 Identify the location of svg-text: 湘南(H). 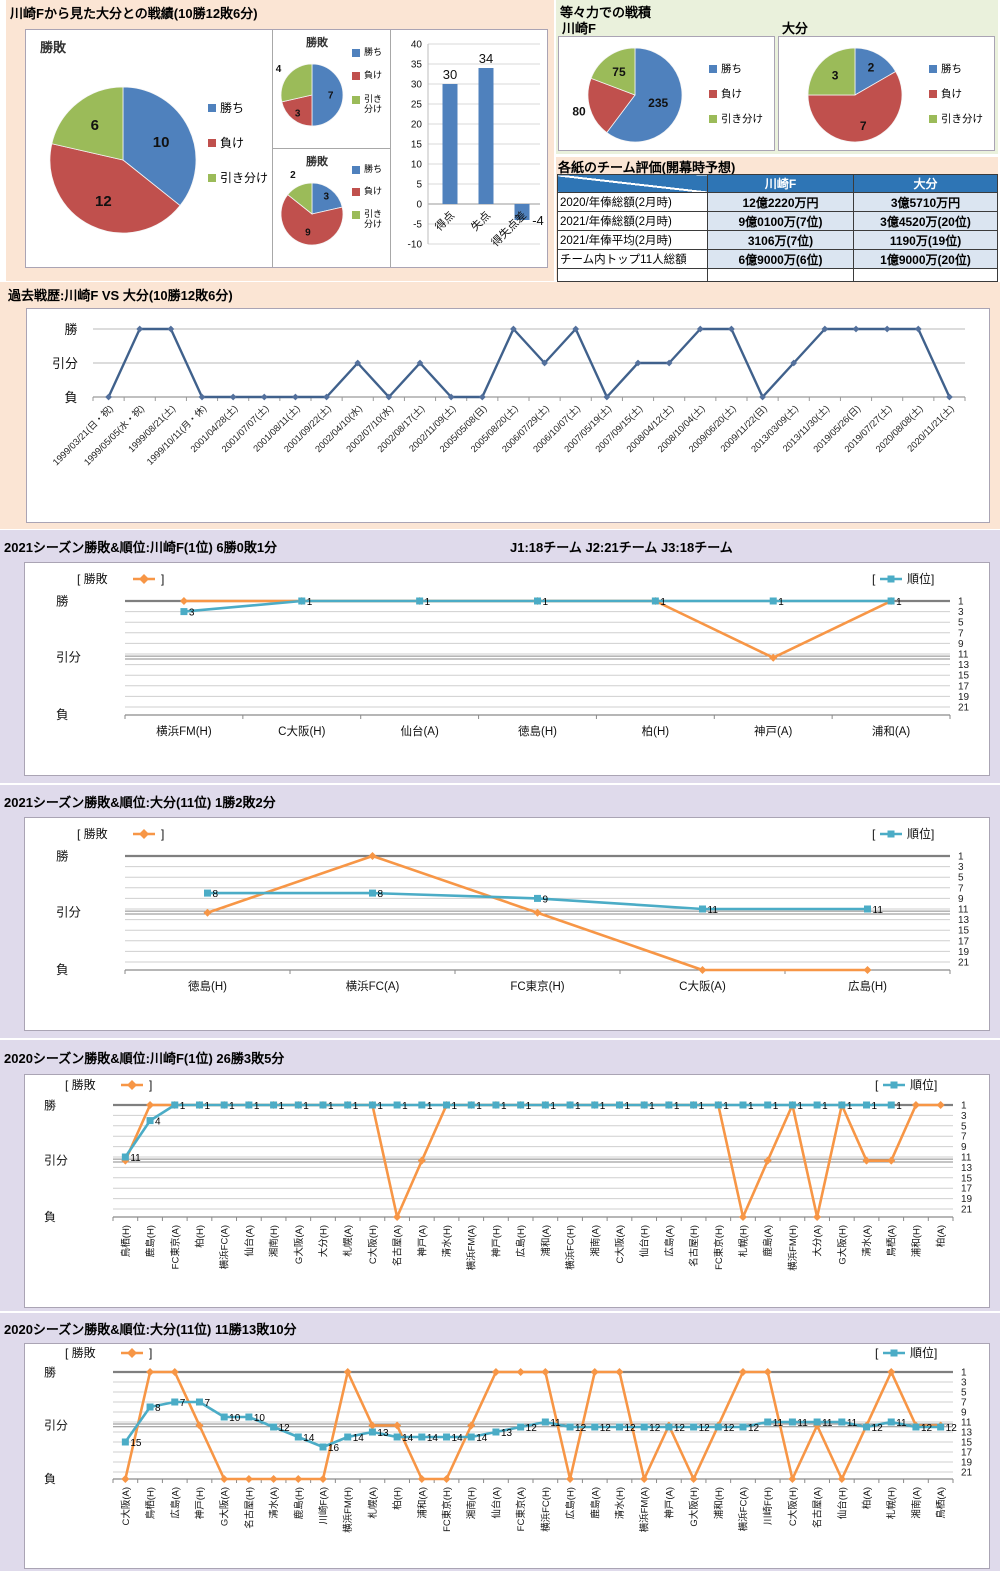
(274, 1241).